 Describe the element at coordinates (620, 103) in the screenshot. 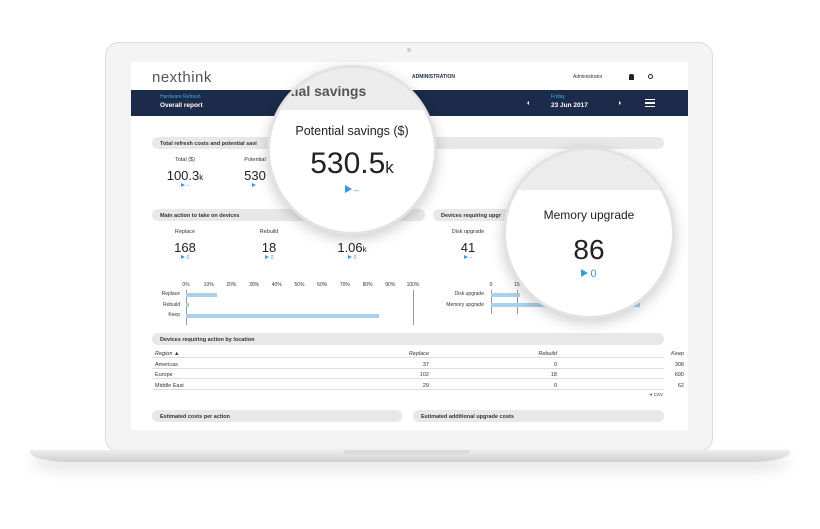

I see `next-arrow` at that location.